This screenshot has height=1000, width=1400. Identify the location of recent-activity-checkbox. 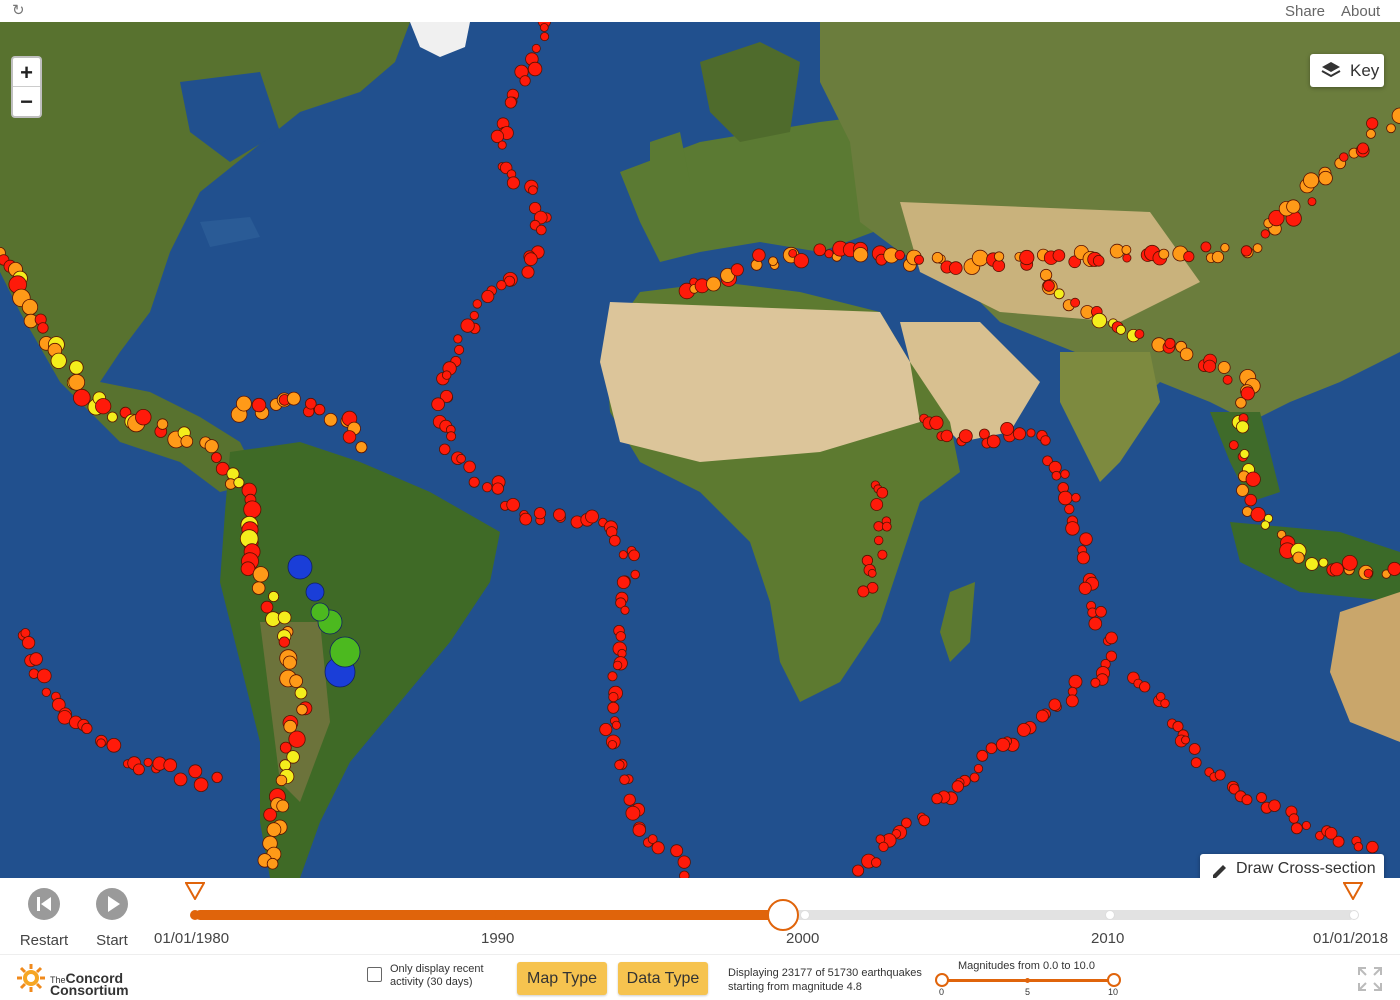
(374, 974).